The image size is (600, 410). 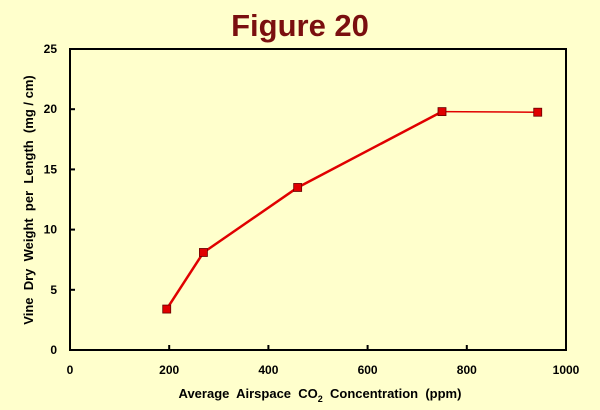 What do you see at coordinates (320, 399) in the screenshot?
I see `x-axis-label-subscript: 2` at bounding box center [320, 399].